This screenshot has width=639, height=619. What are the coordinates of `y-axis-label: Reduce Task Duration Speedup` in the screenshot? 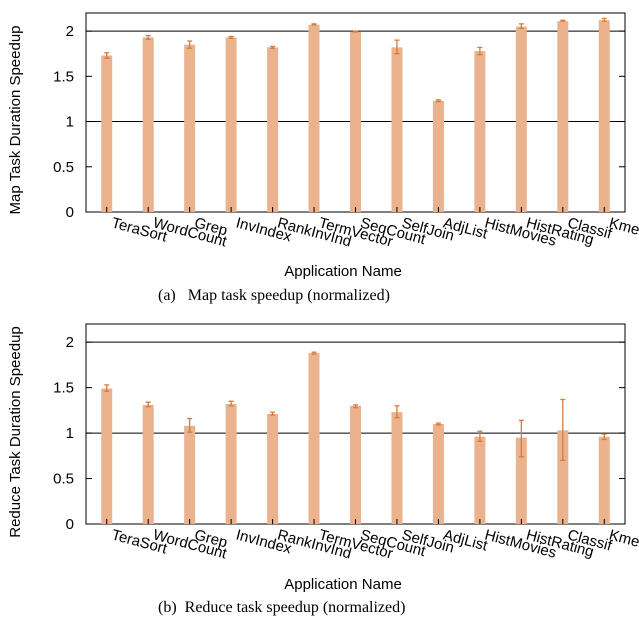 It's located at (15, 432).